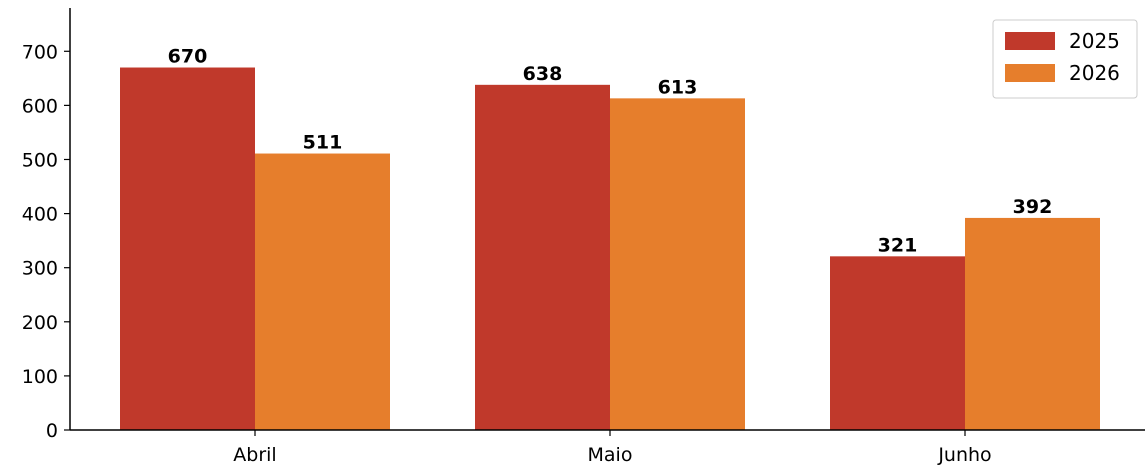 Image resolution: width=1147 pixels, height=472 pixels. I want to click on y-tick-label-600: 600, so click(40, 106).